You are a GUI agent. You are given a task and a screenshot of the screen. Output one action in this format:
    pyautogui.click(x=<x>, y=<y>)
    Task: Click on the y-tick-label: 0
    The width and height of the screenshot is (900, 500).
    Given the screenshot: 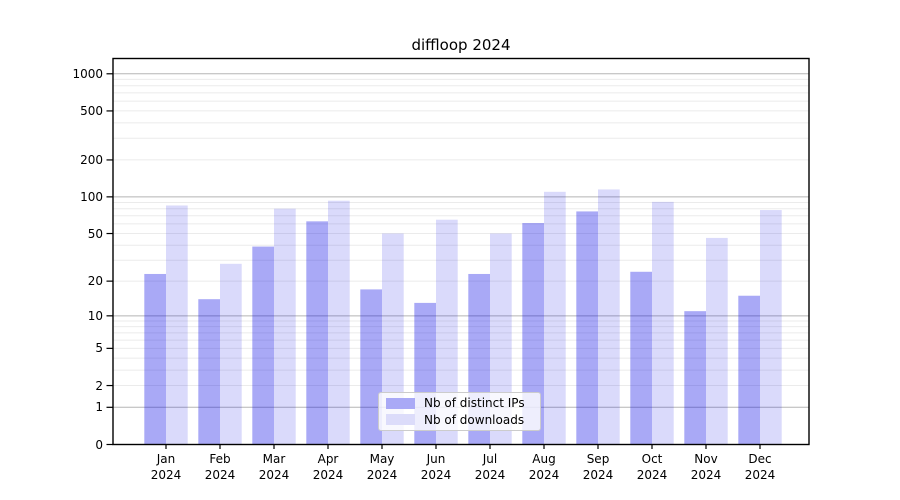 What is the action you would take?
    pyautogui.click(x=99, y=444)
    